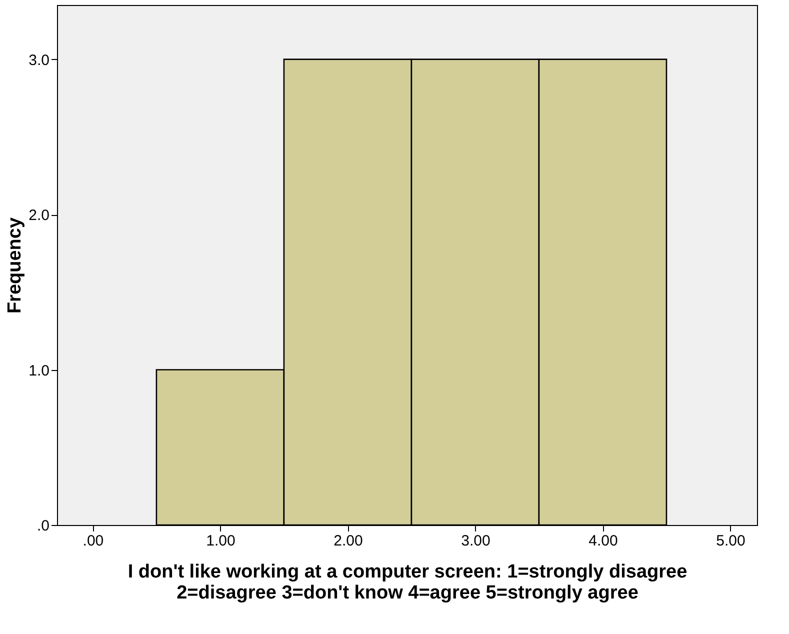  I want to click on y-tick-label: 3.0, so click(39, 60).